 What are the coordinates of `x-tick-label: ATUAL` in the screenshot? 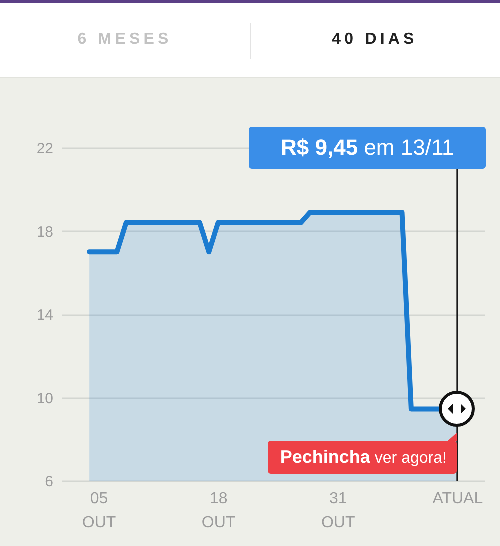 It's located at (458, 499).